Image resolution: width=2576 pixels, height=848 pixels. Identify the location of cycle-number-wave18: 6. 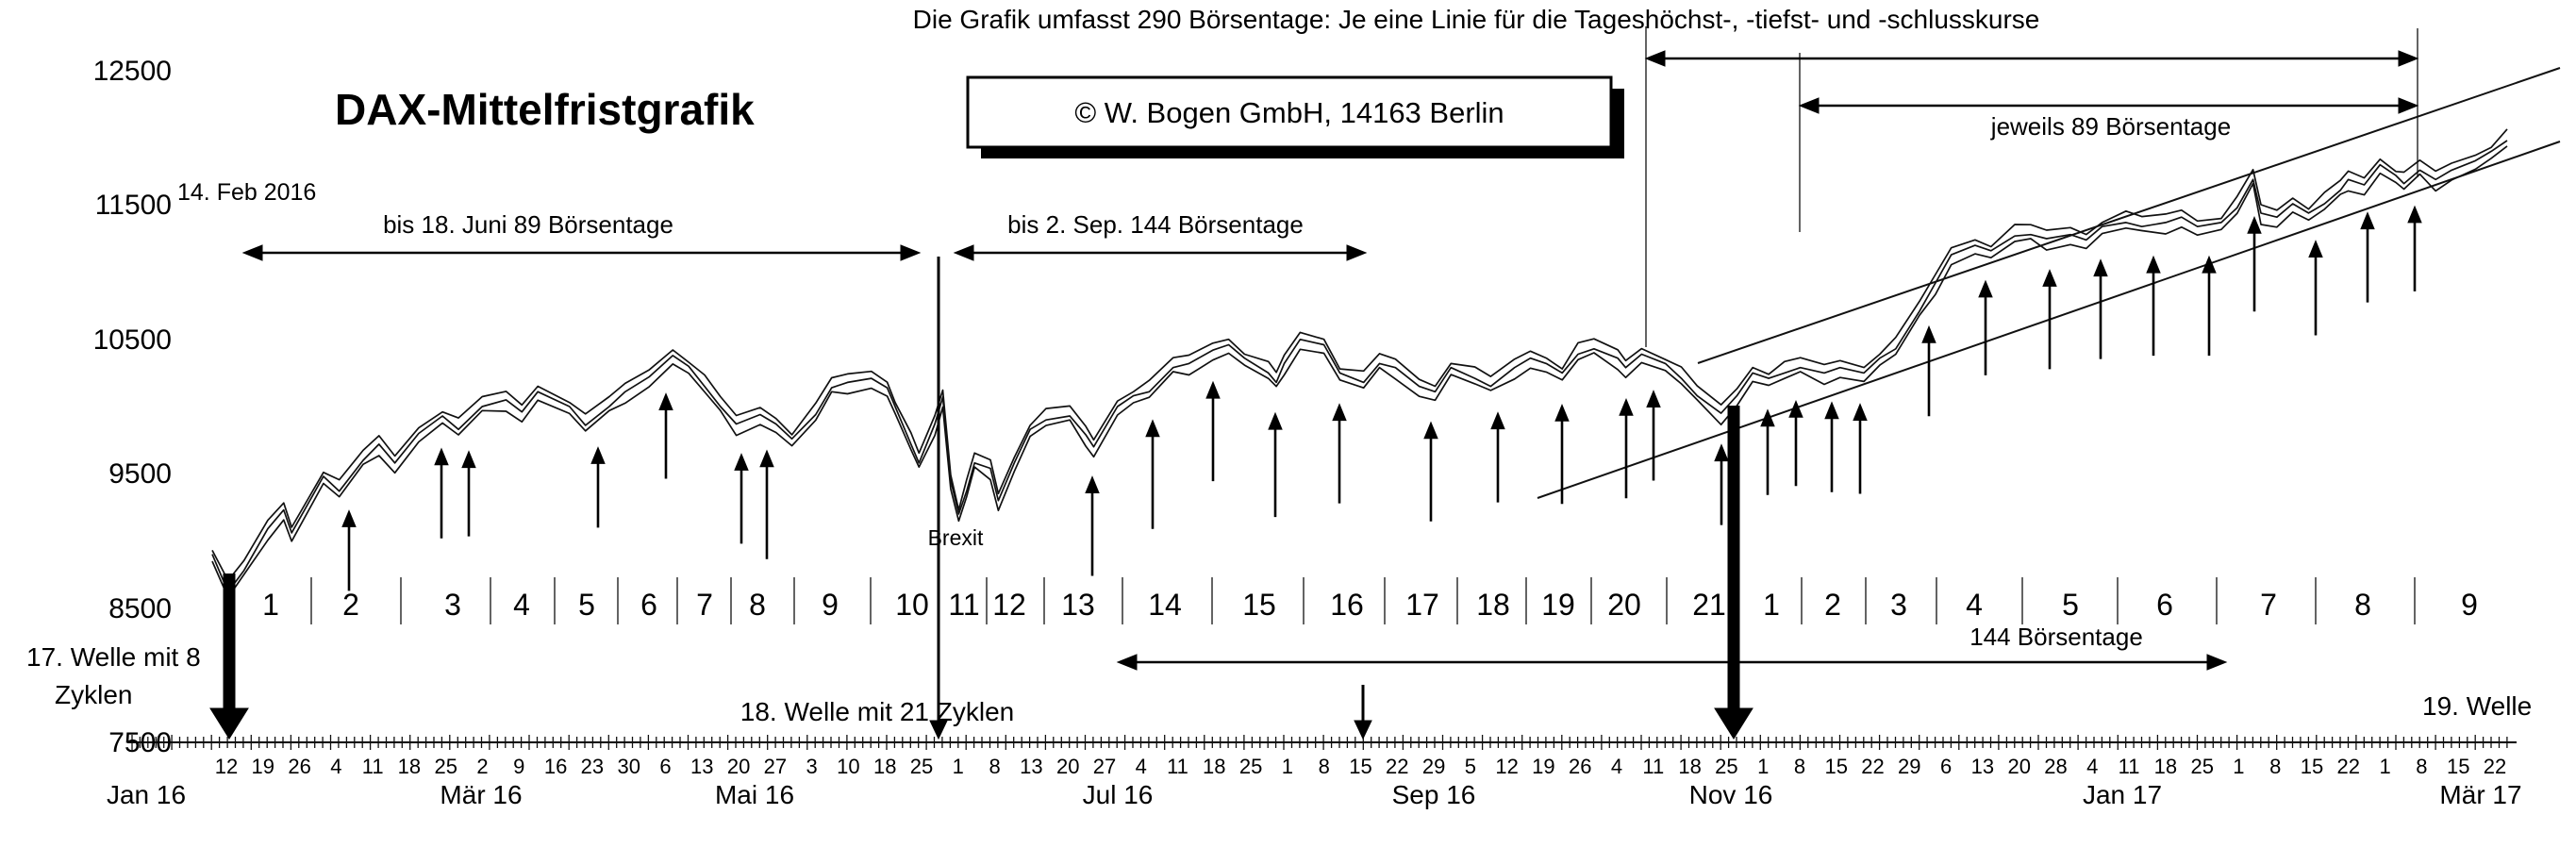
(648, 605).